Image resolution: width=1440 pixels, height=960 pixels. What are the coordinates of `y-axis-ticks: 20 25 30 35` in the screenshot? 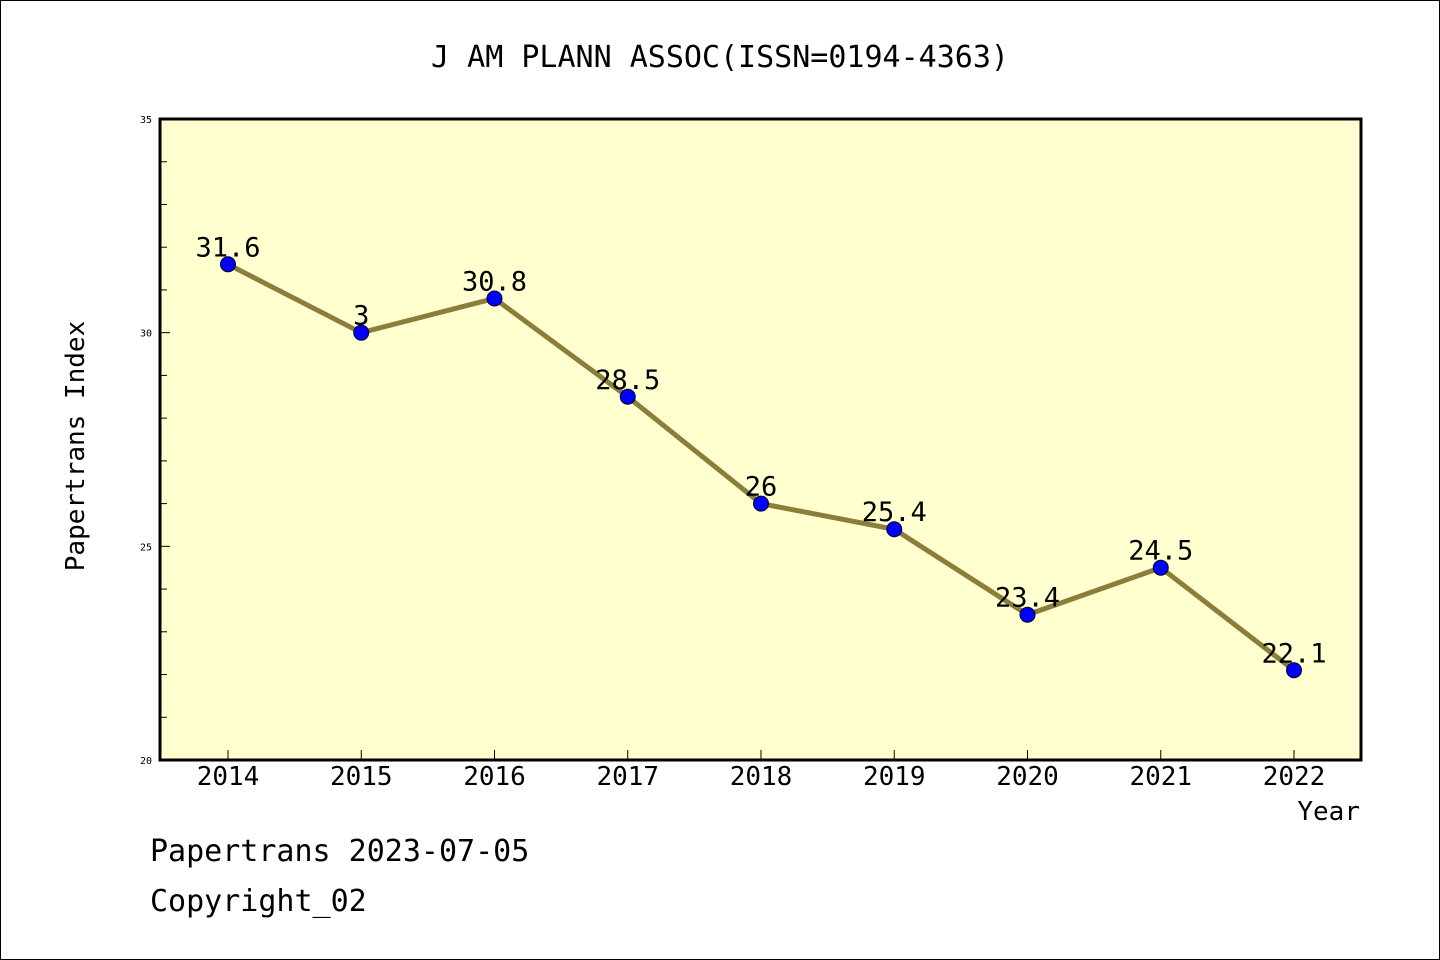 It's located at (155, 441).